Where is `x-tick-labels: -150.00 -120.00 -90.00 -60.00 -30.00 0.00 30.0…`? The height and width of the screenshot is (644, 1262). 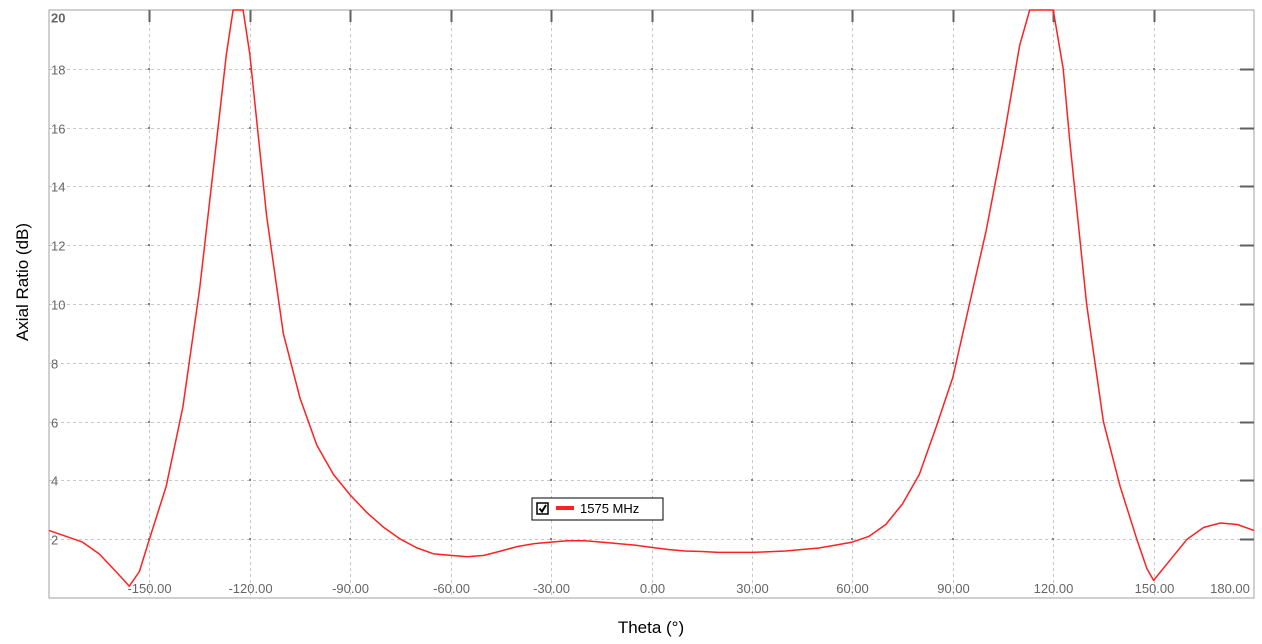 x-tick-labels: -150.00 -120.00 -90.00 -60.00 -30.00 0.00 30.0… is located at coordinates (688, 588).